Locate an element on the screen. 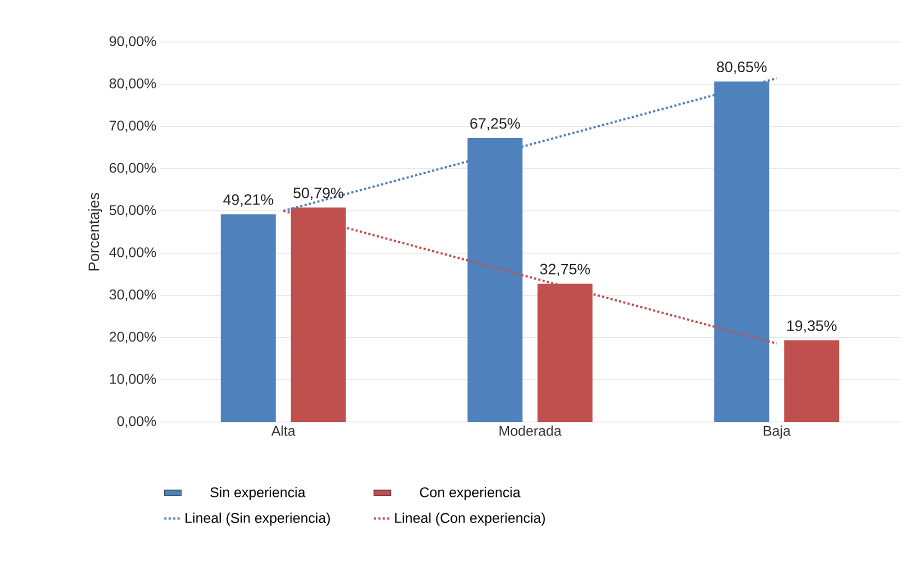 Image resolution: width=923 pixels, height=578 pixels. y-tick-label: 70,00% is located at coordinates (133, 126).